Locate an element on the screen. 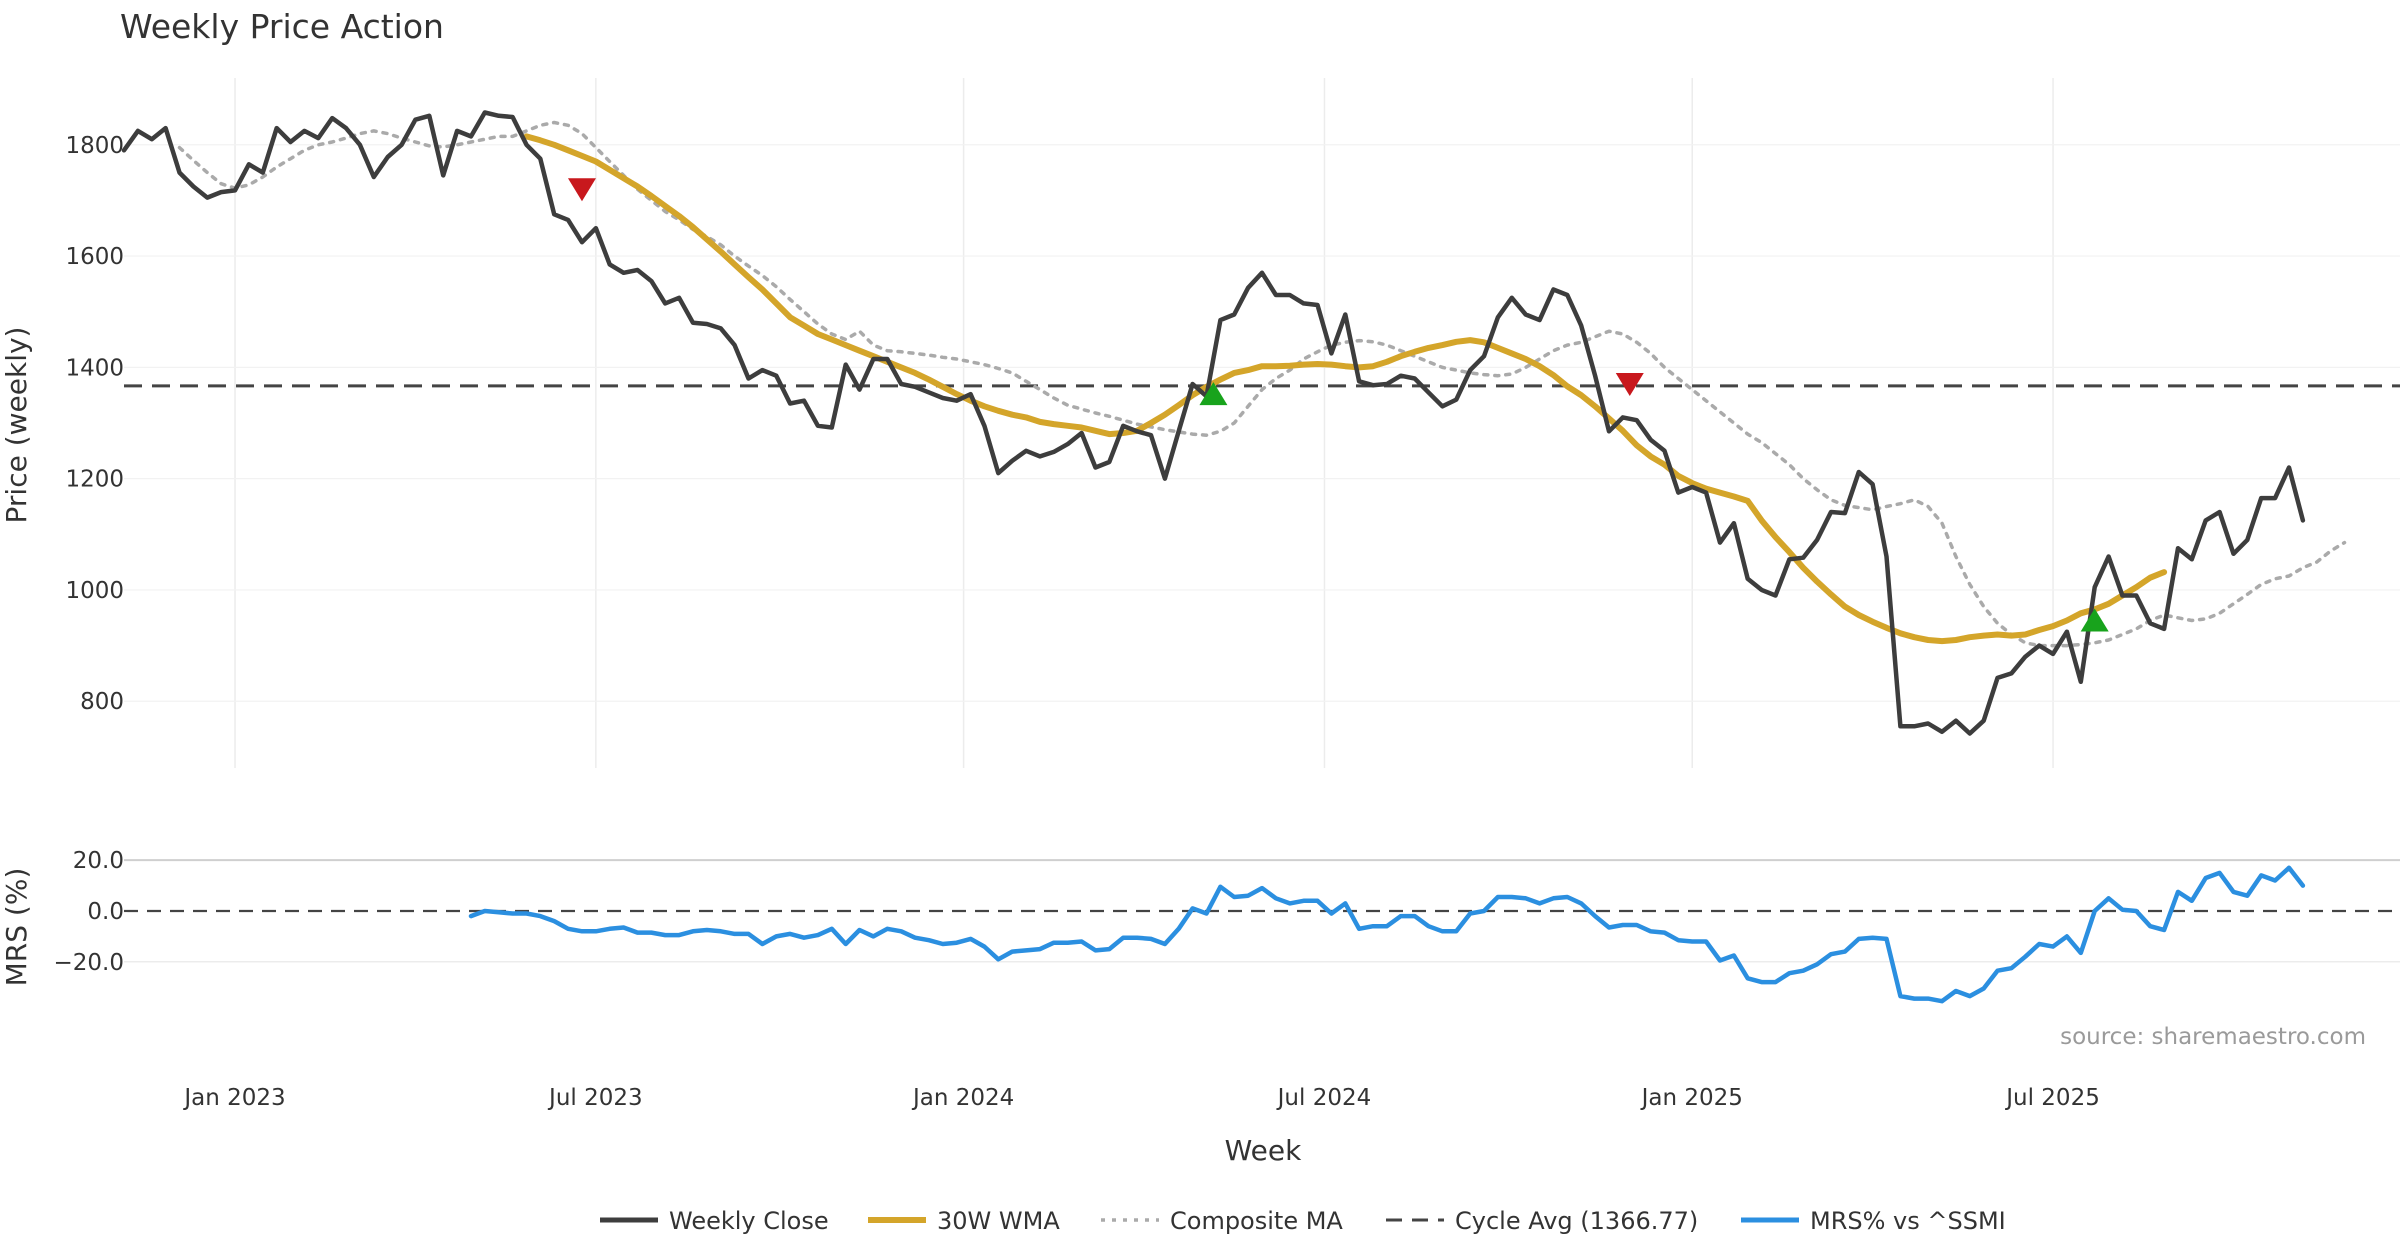 The width and height of the screenshot is (2400, 1260). chart-title: Weekly Price Action is located at coordinates (282, 26).